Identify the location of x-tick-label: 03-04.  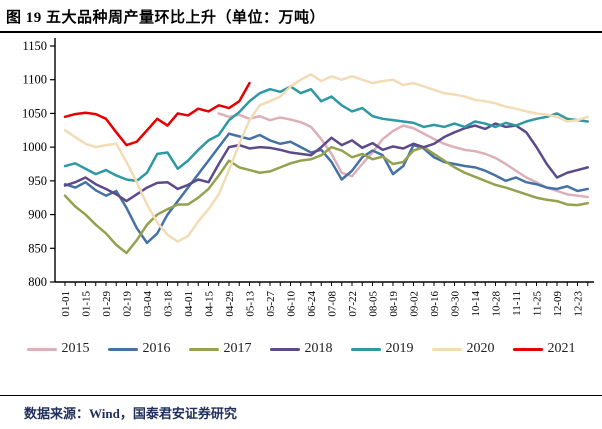
(148, 304).